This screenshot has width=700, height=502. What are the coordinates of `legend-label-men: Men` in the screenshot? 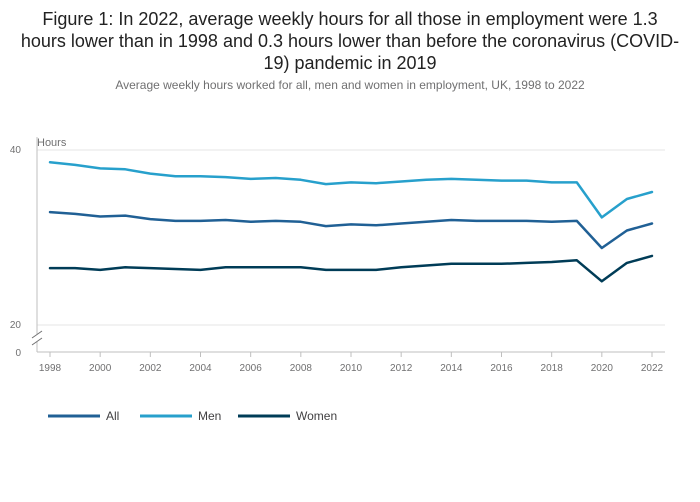 It's located at (209, 416).